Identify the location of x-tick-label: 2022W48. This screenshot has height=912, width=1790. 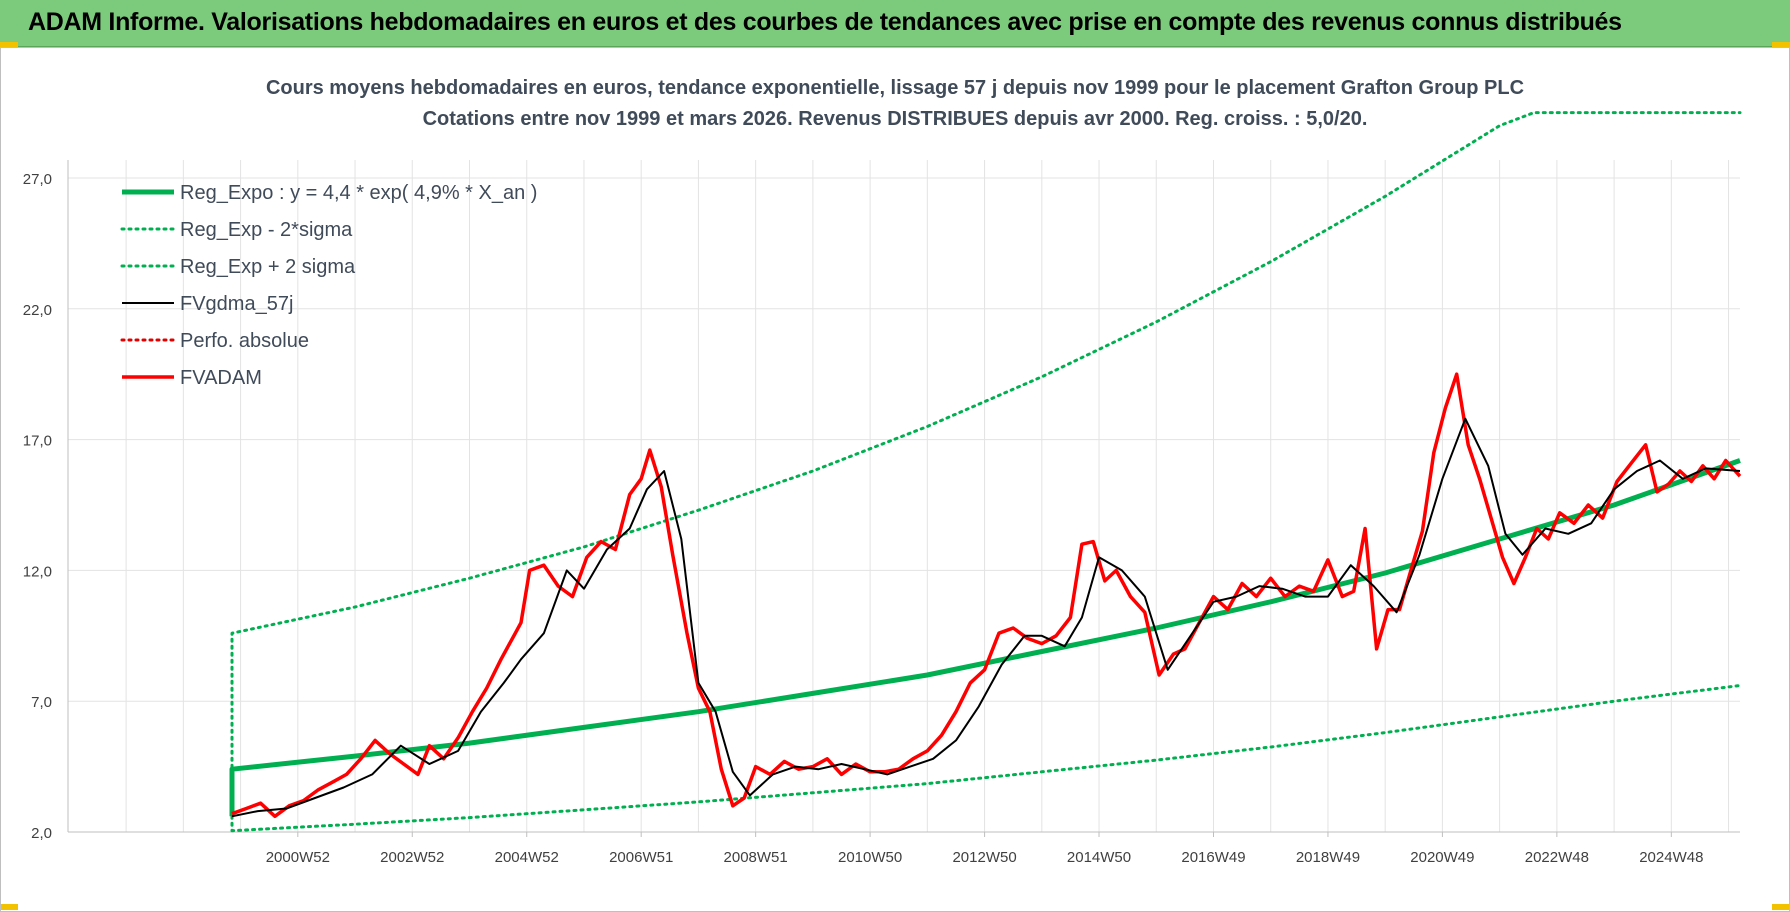
(1557, 857).